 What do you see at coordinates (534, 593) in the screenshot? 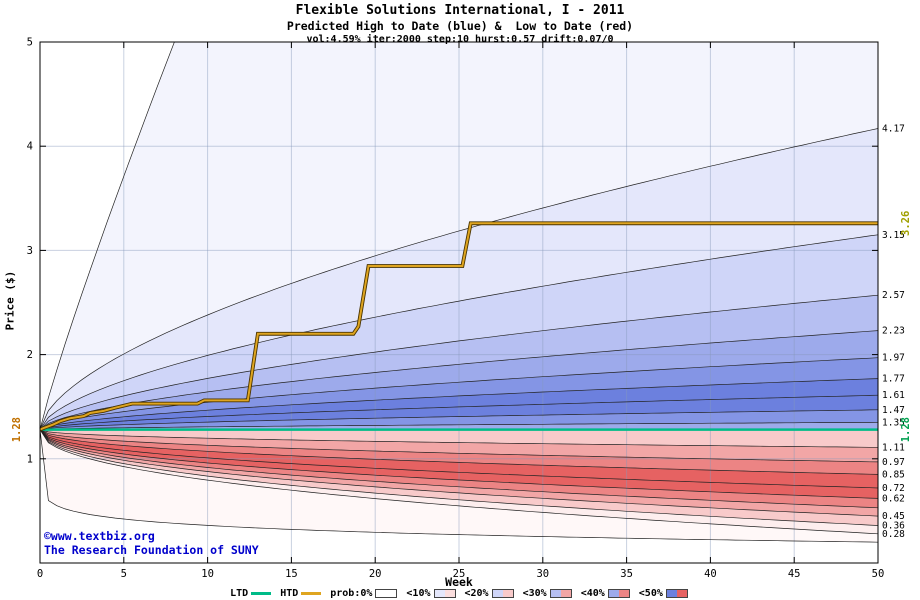
I see `legend-prob30-label: <30%` at bounding box center [534, 593].